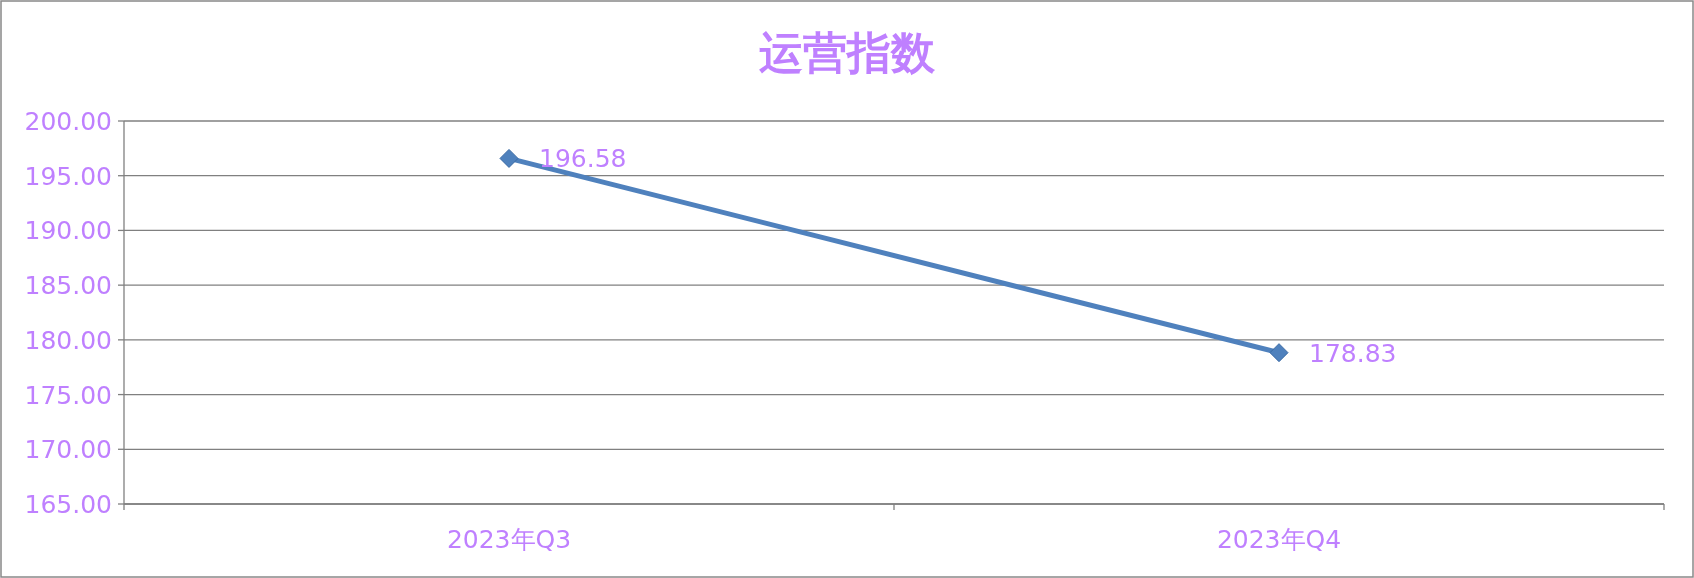 The image size is (1694, 578). What do you see at coordinates (68, 286) in the screenshot?
I see `y-tick-label: 185.00` at bounding box center [68, 286].